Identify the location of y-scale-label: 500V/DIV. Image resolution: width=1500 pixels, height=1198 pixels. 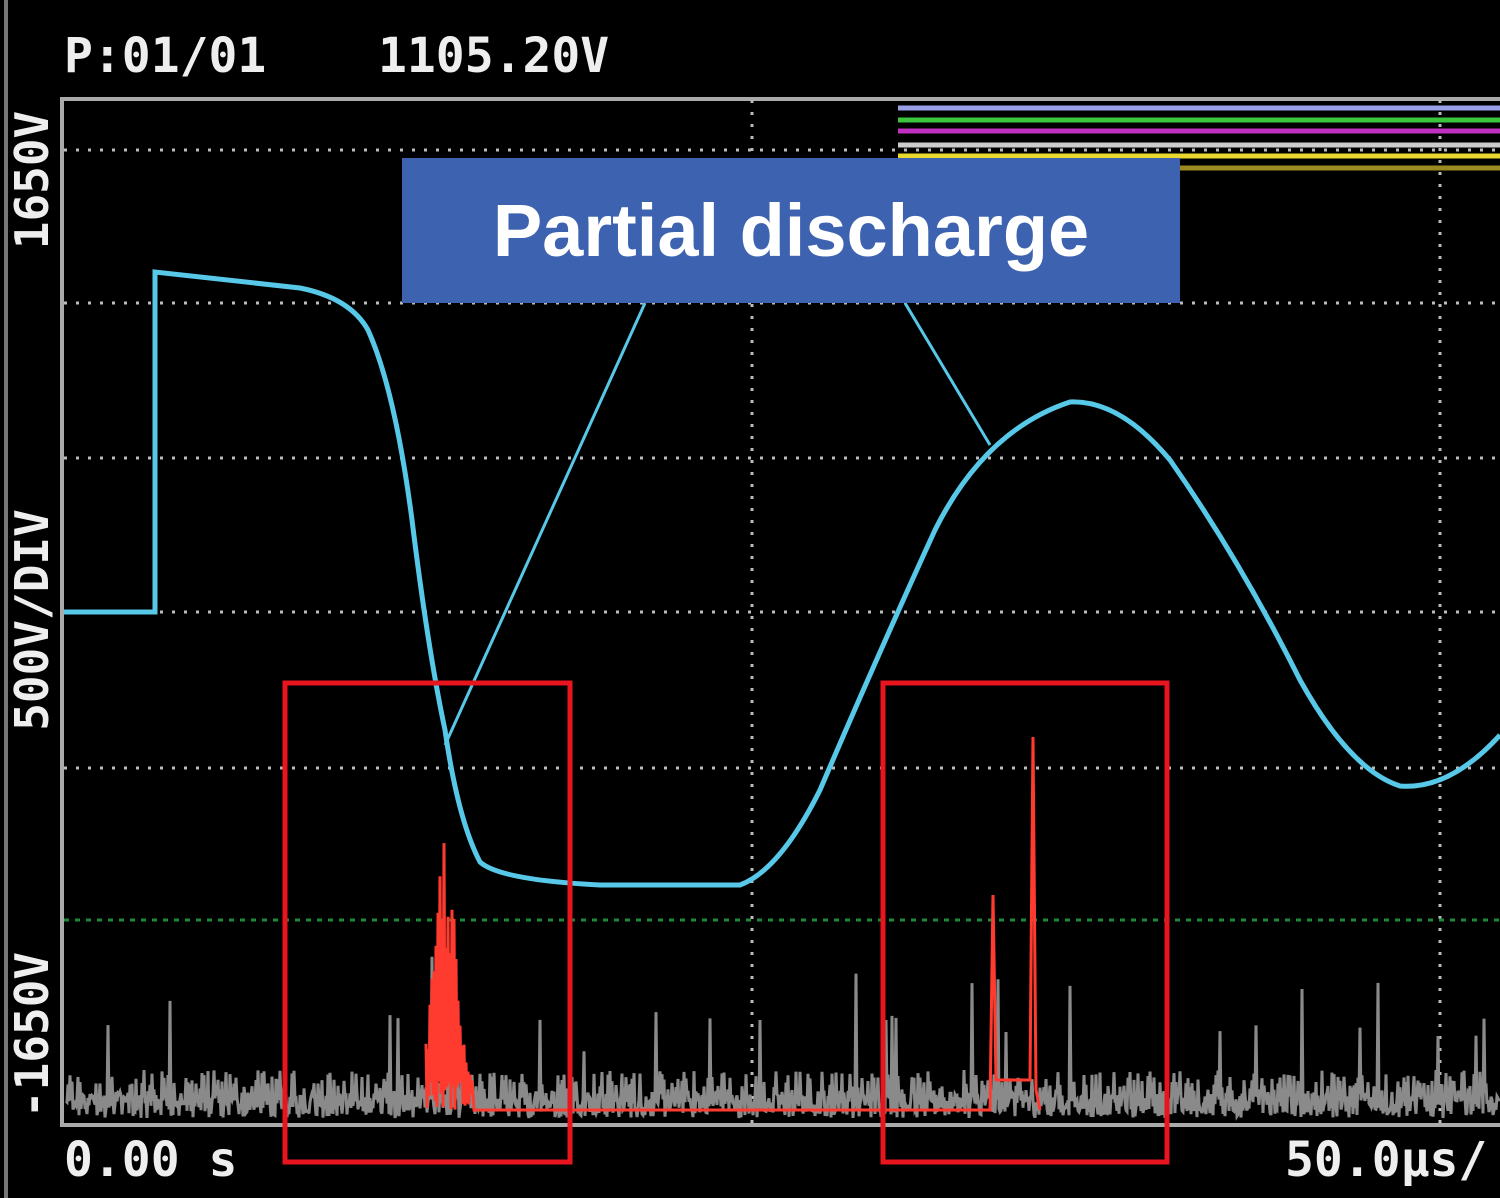
(32, 620).